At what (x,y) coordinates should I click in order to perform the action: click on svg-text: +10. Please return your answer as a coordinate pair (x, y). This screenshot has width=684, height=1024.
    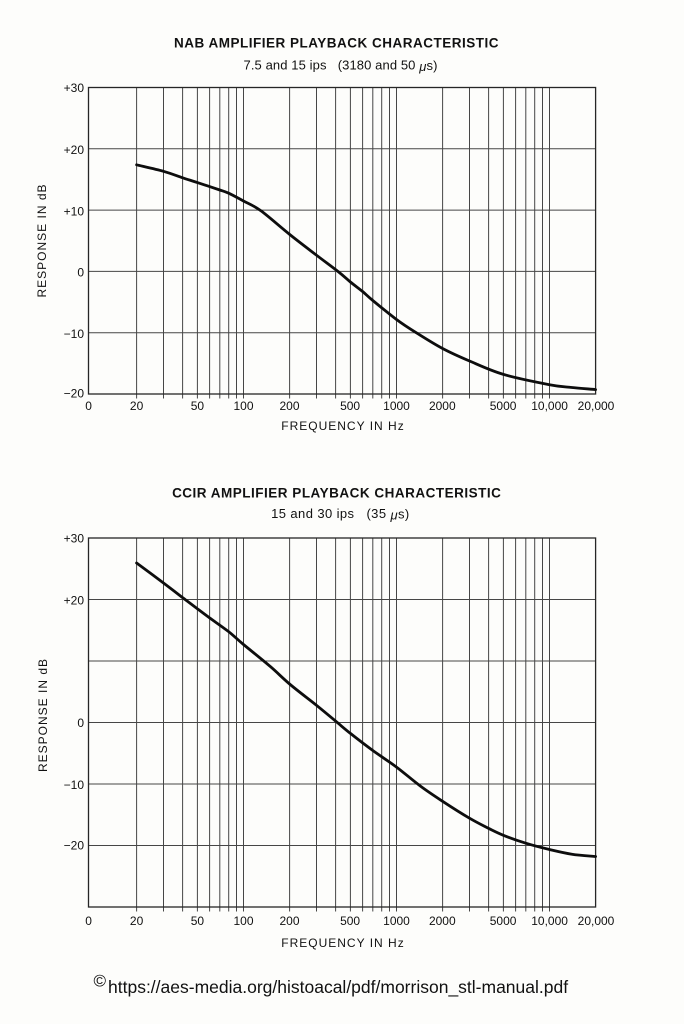
    Looking at the image, I should click on (74, 212).